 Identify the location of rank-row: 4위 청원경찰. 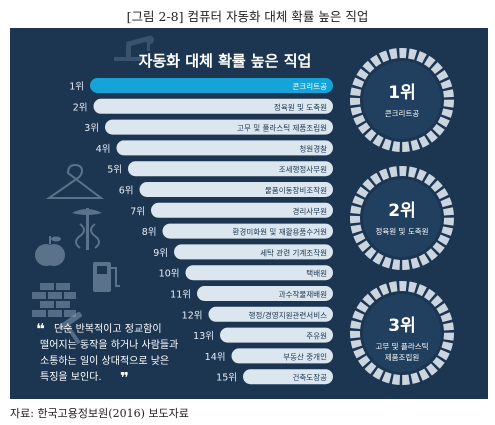
(214, 148).